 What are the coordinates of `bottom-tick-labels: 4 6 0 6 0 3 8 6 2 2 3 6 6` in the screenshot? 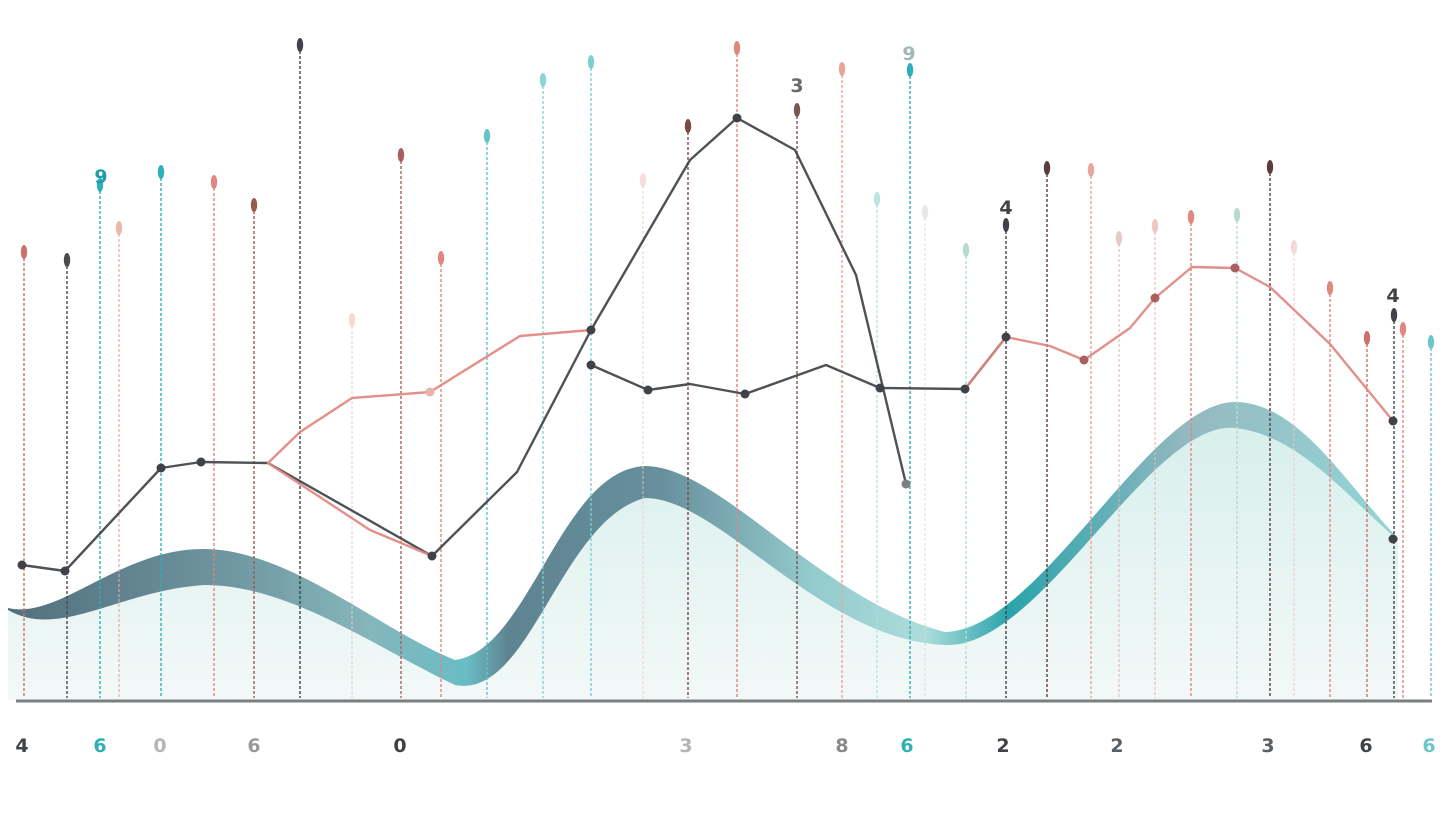 It's located at (725, 746).